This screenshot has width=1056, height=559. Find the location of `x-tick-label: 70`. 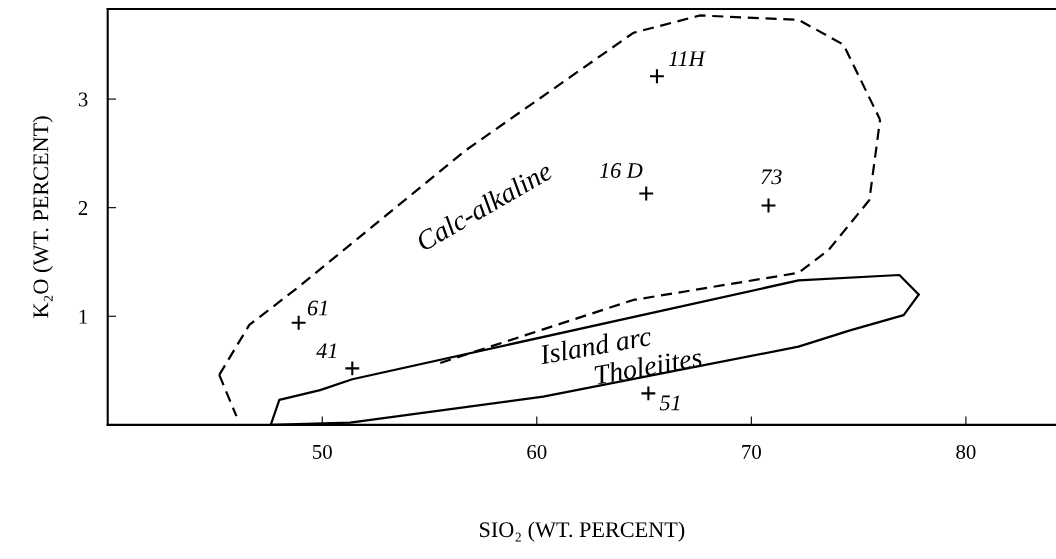

x-tick-label: 70 is located at coordinates (751, 451).